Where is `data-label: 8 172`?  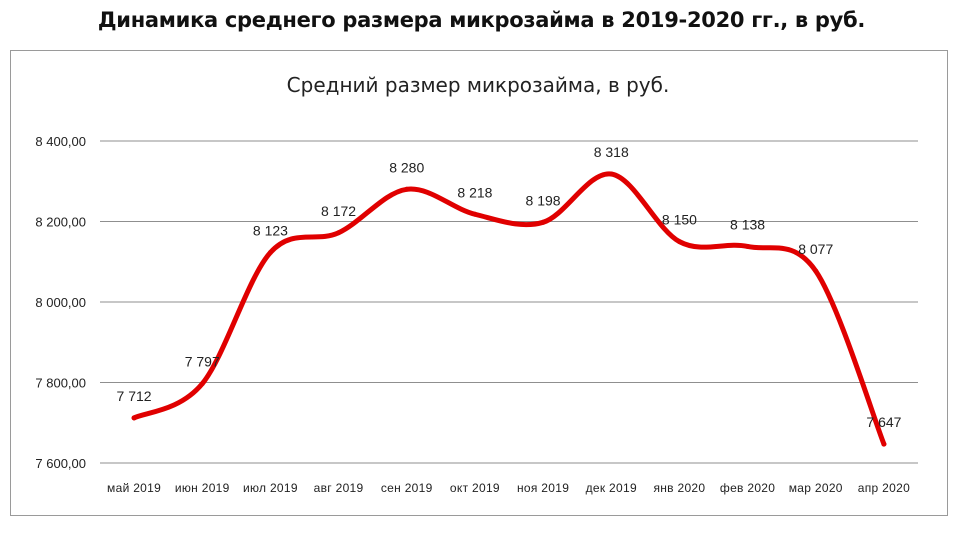 data-label: 8 172 is located at coordinates (338, 211).